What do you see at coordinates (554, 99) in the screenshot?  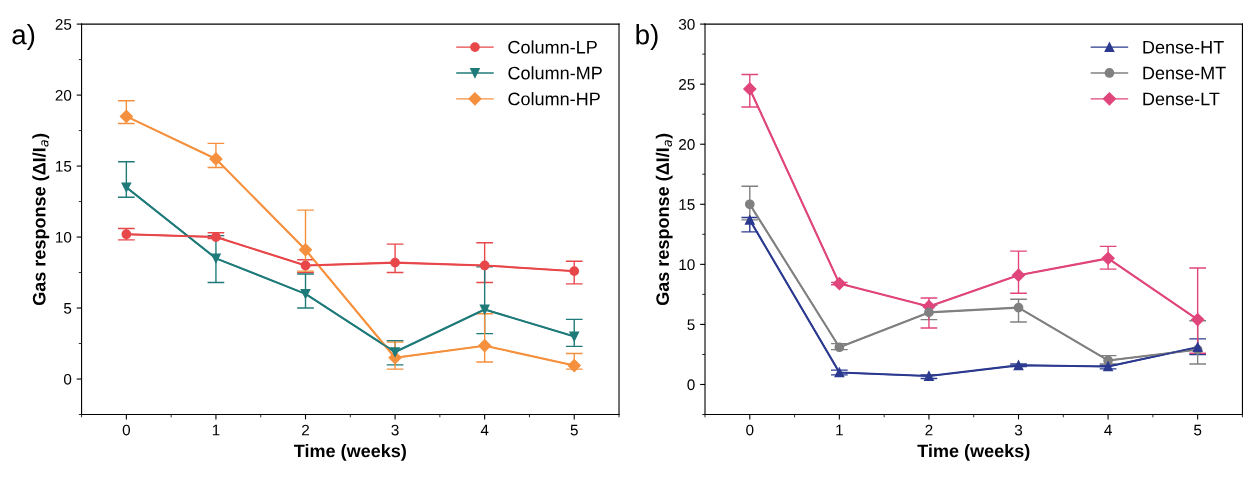 I see `legend-label: Column-HP` at bounding box center [554, 99].